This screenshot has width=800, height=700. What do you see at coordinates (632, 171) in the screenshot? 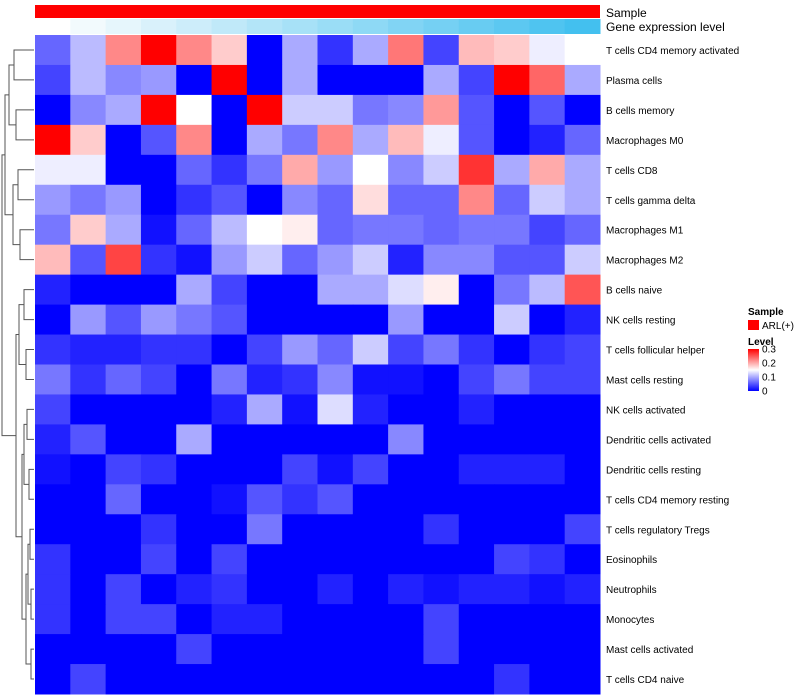
I see `row-label: T cells CD8` at bounding box center [632, 171].